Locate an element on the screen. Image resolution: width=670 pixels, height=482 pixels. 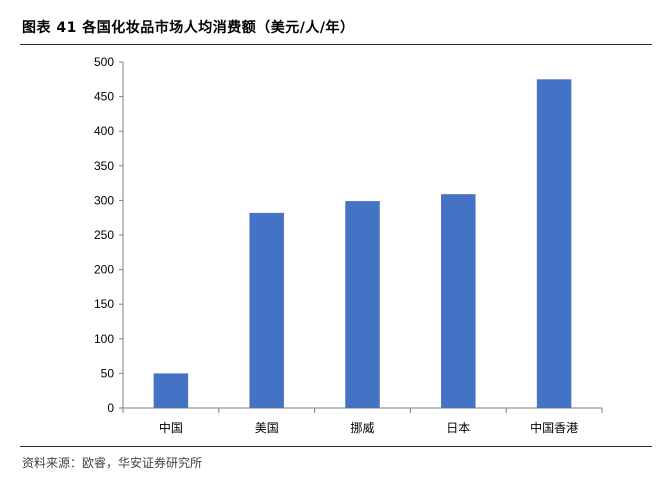
x-axis: 中国 美国 挪威 日本 中国香港 is located at coordinates (362, 421).